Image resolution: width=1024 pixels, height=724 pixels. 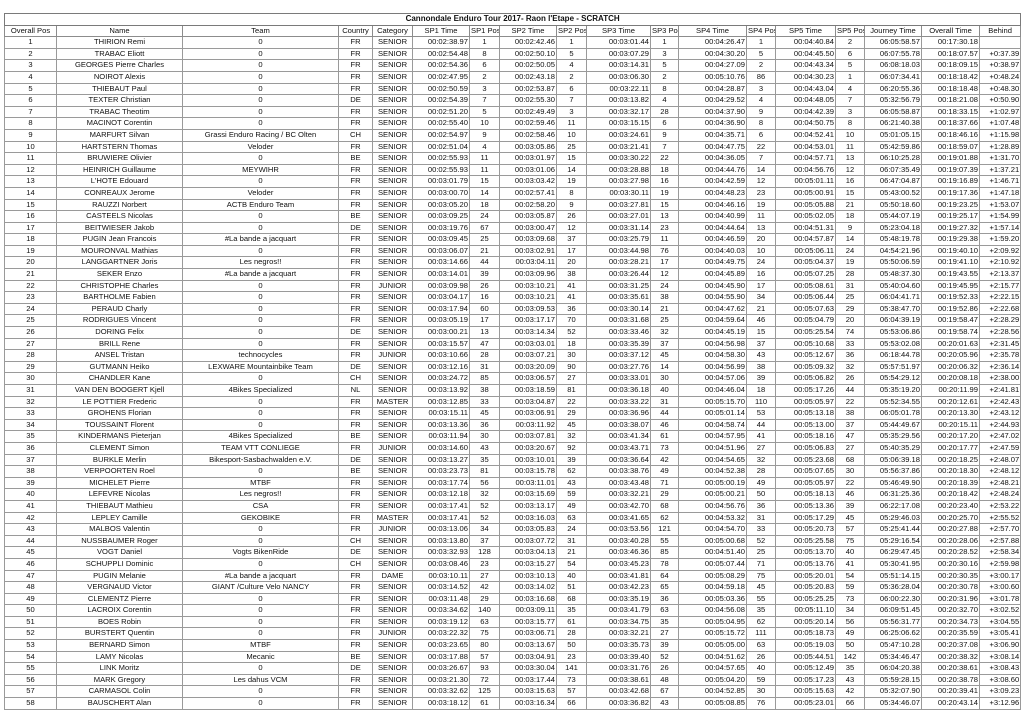 What do you see at coordinates (484, 599) in the screenshot?
I see `cell-sp1-pos: 29` at bounding box center [484, 599].